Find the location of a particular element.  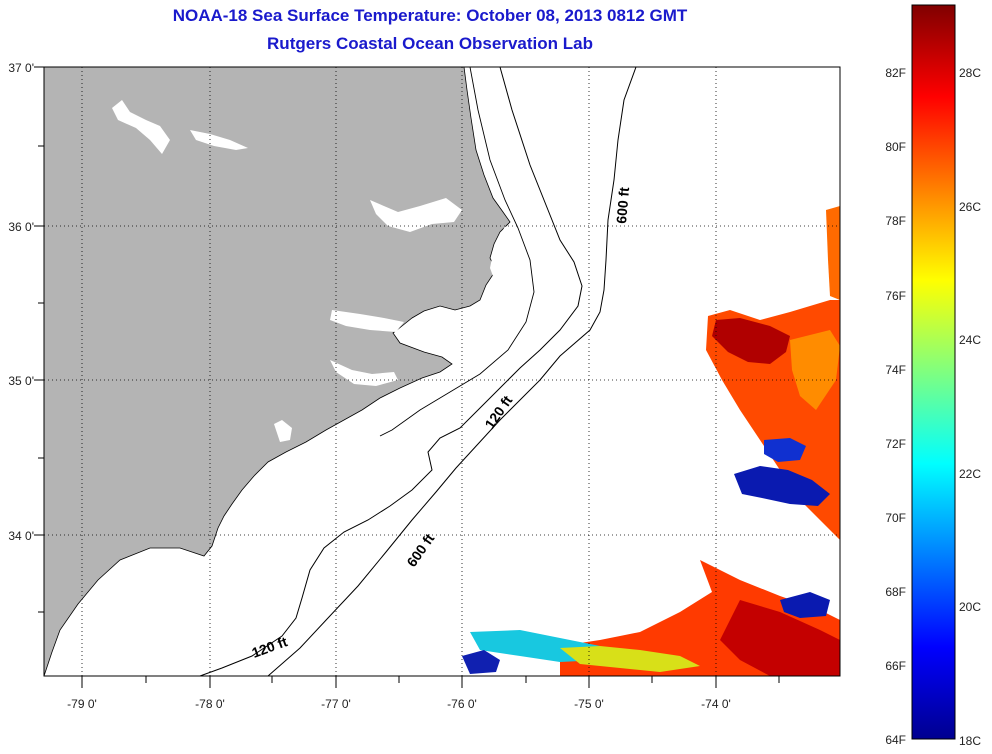

neuse-river is located at coordinates (364, 373).